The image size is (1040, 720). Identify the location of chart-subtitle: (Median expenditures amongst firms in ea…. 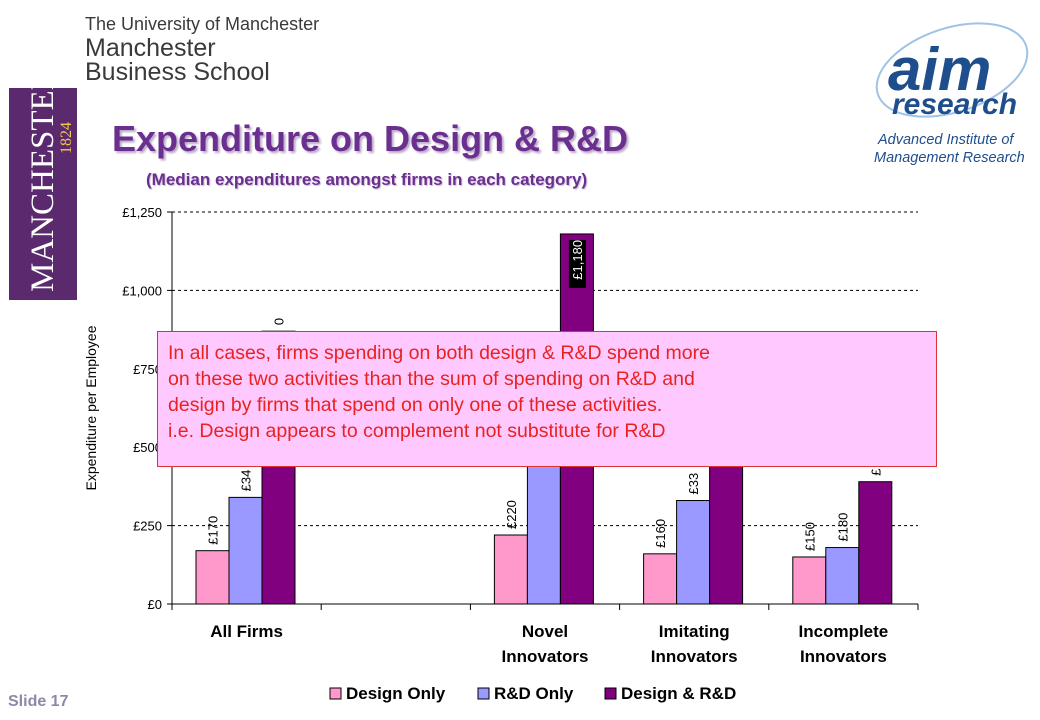
(367, 179).